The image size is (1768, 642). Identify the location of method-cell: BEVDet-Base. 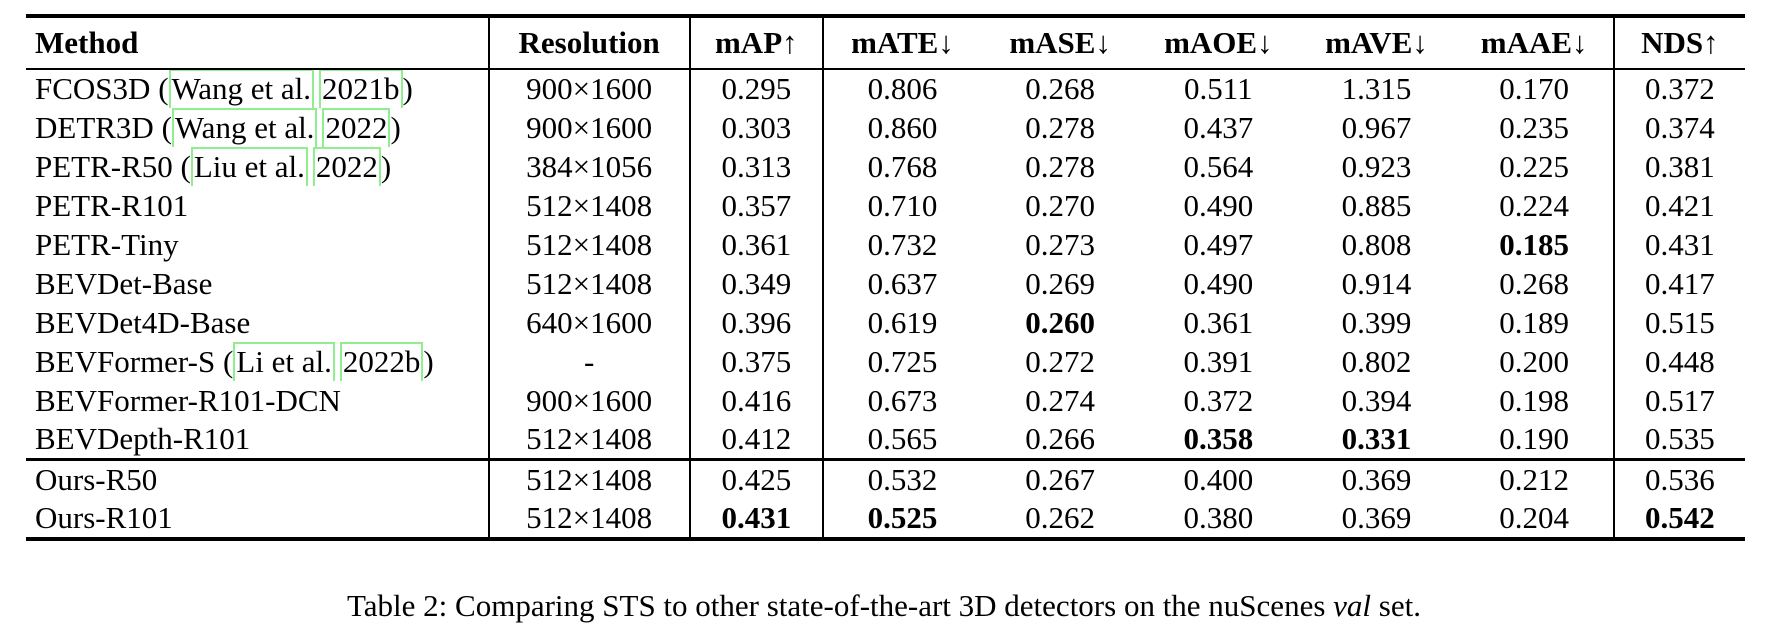
(124, 283).